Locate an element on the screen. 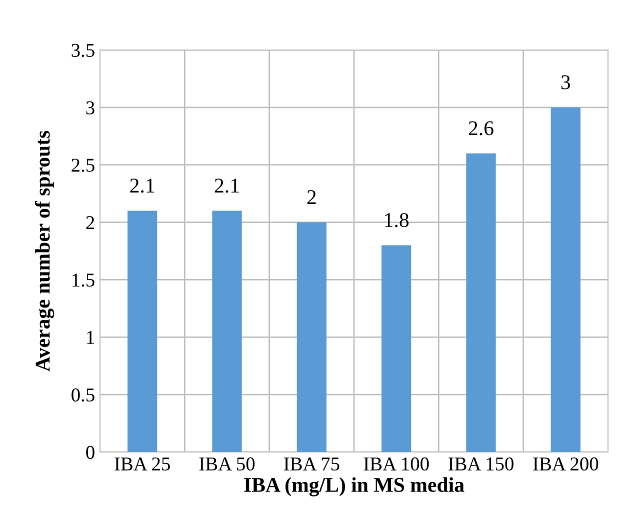 This screenshot has width=618, height=517. y-tick-label: 0.5 is located at coordinates (83, 395).